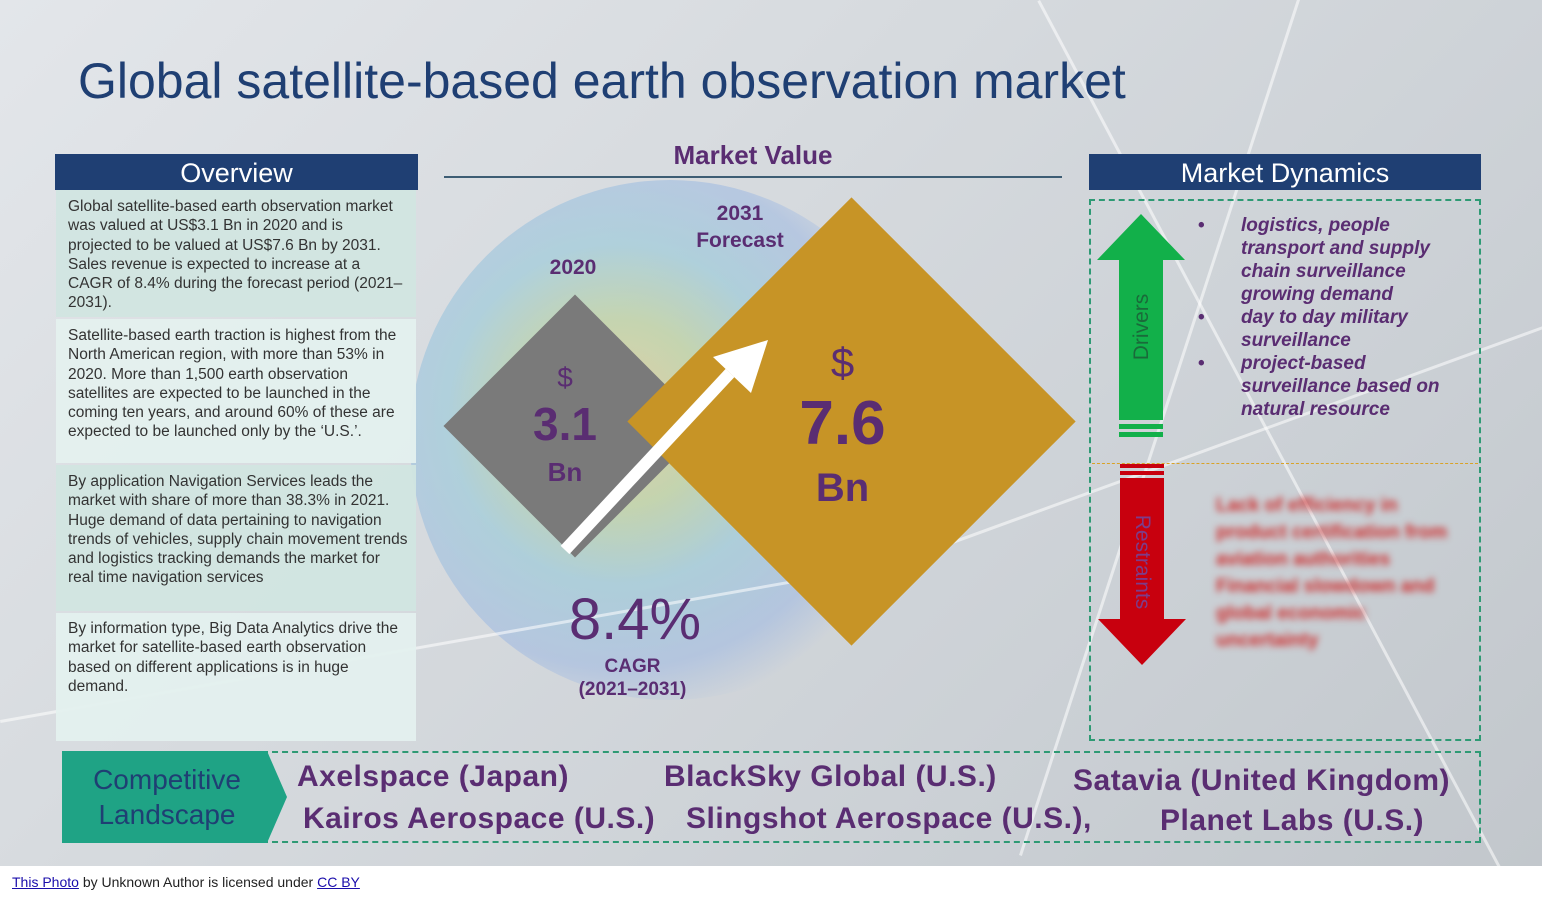  What do you see at coordinates (198, 882) in the screenshot?
I see `credit-text: by Unknown Author is licensed under` at bounding box center [198, 882].